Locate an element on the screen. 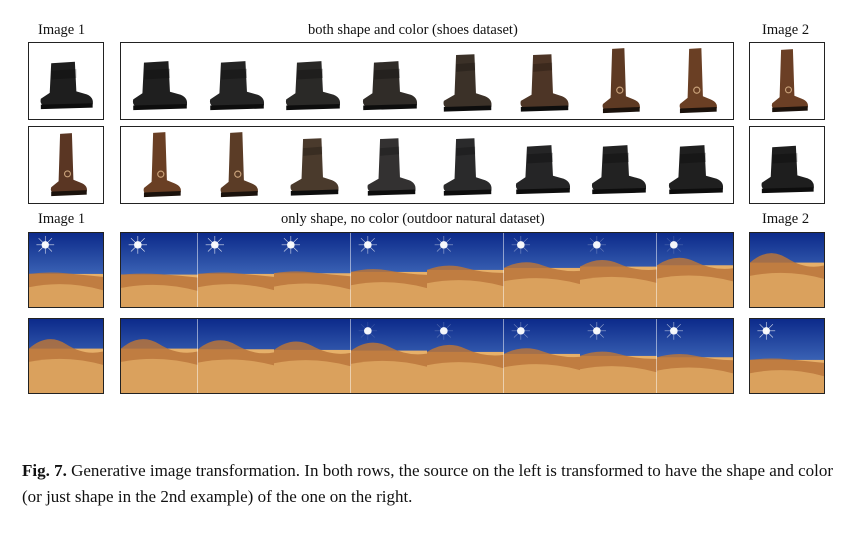 This screenshot has width=856, height=548. shoe-row1-transformation-strip is located at coordinates (427, 81).